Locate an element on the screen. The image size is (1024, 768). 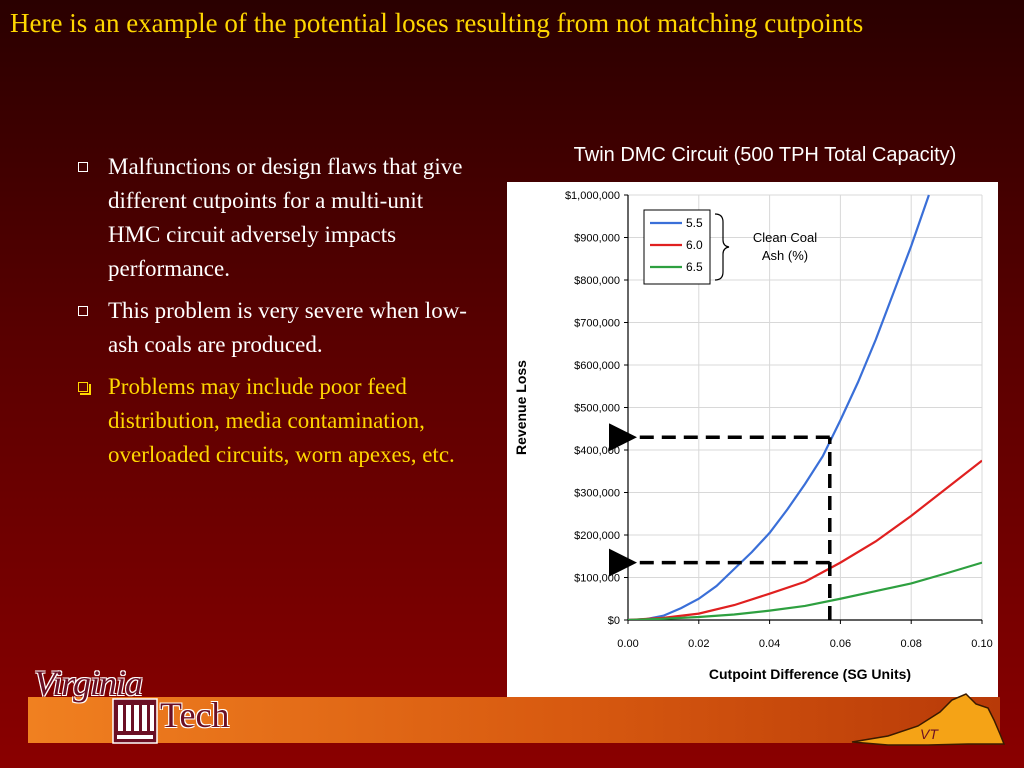
x-tick-label: 0.06 is located at coordinates (840, 644).